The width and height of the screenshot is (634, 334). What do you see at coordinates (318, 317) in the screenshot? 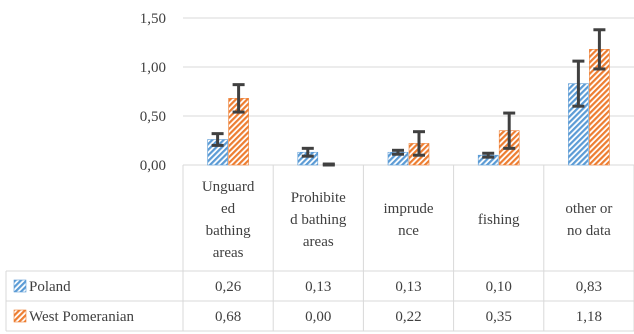
I see `table-value: 0,00` at bounding box center [318, 317].